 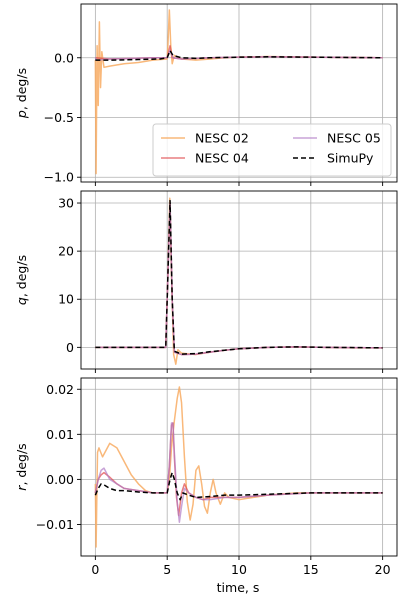 What do you see at coordinates (60, 389) in the screenshot?
I see `y-tick-label: 0.02` at bounding box center [60, 389].